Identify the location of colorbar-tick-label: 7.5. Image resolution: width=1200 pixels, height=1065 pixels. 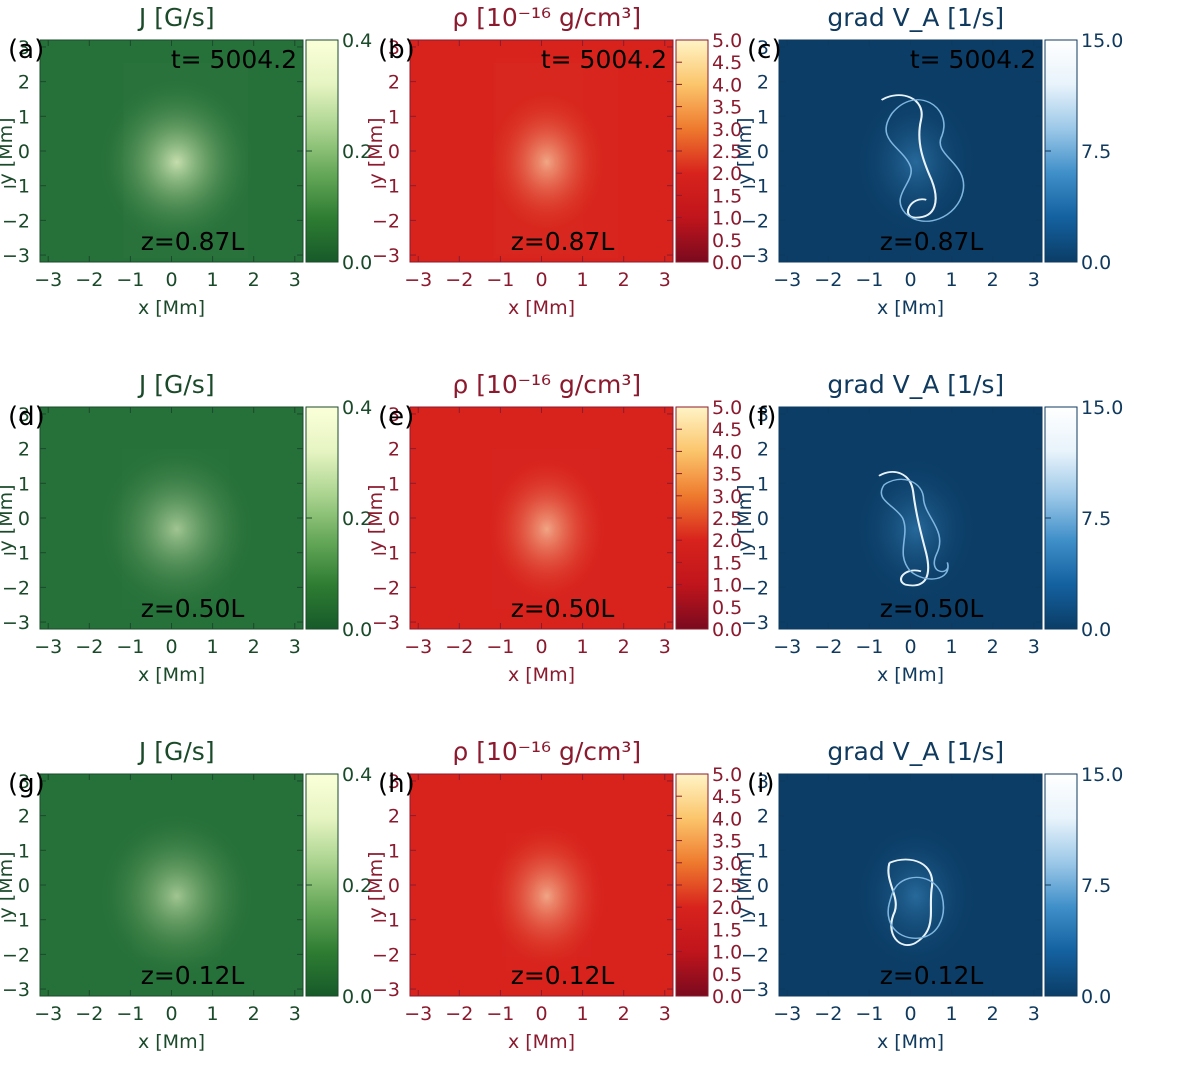
(1096, 886).